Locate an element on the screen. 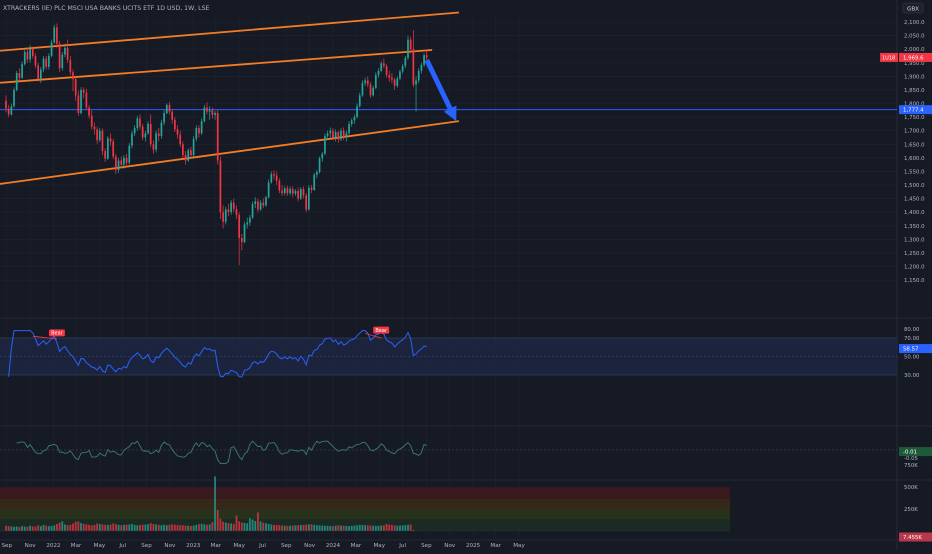  time-tick-label: 2024 is located at coordinates (333, 546).